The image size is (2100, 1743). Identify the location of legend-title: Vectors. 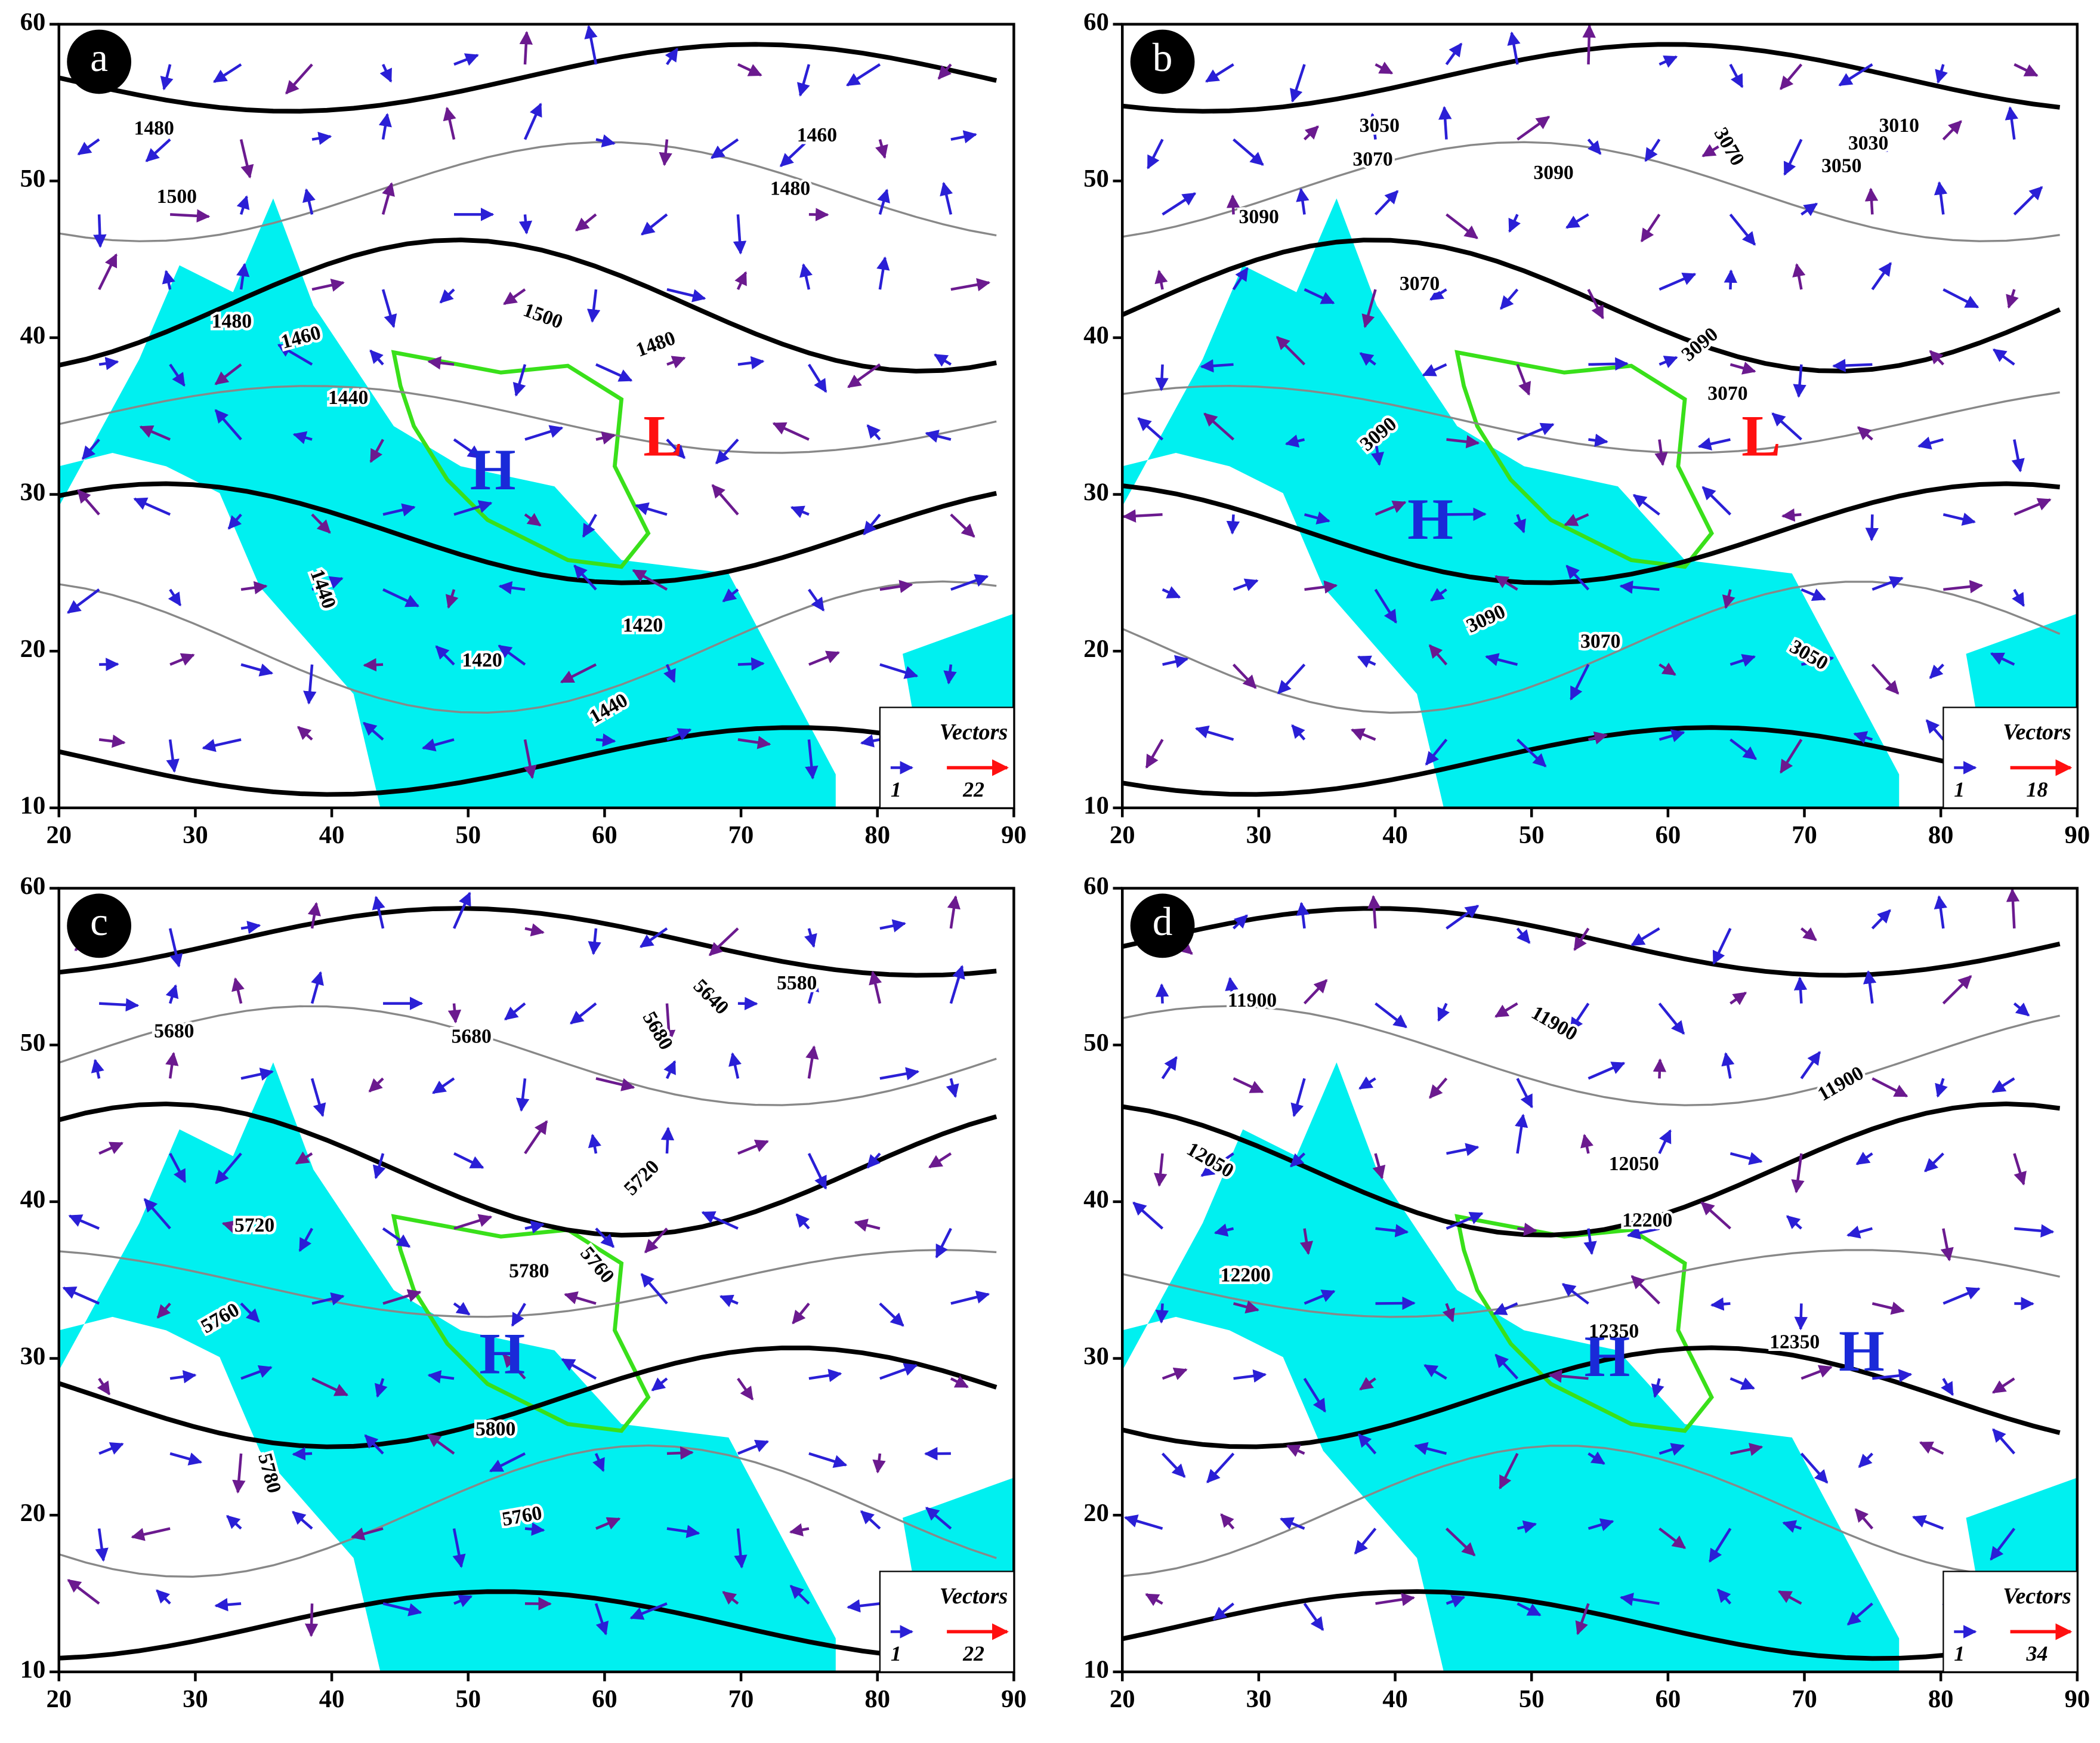
(2037, 732).